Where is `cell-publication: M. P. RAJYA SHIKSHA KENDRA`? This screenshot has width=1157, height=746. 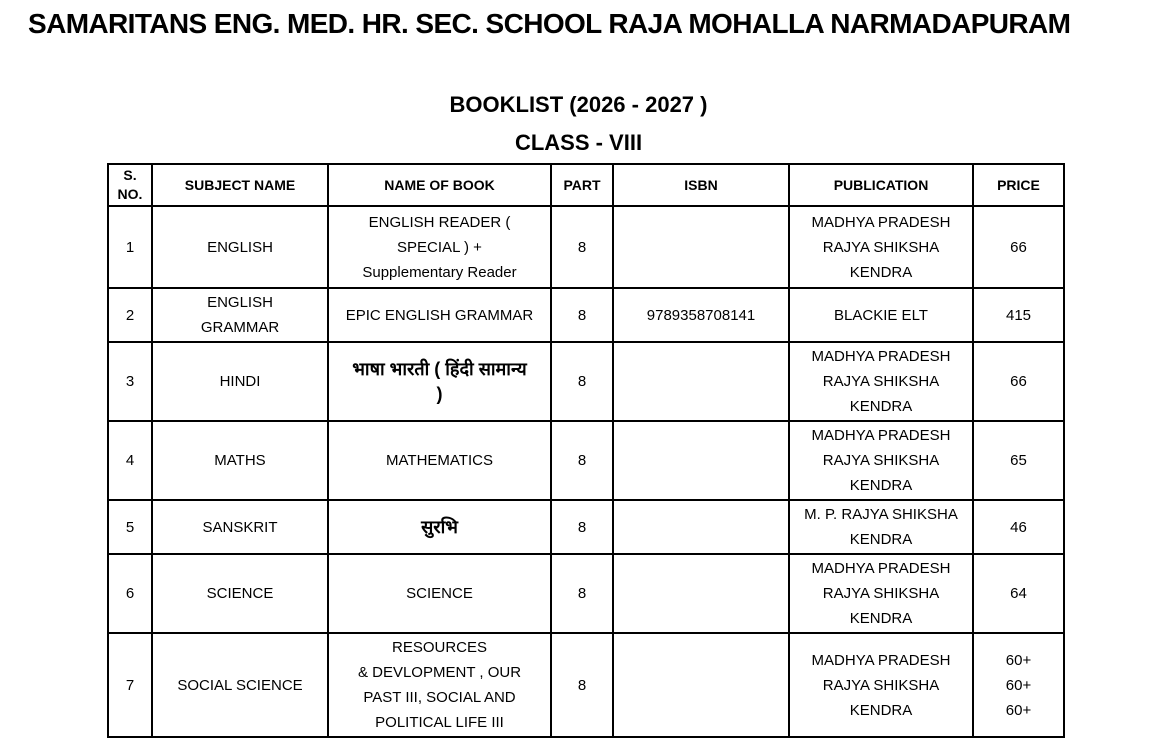 cell-publication: M. P. RAJYA SHIKSHA KENDRA is located at coordinates (881, 527).